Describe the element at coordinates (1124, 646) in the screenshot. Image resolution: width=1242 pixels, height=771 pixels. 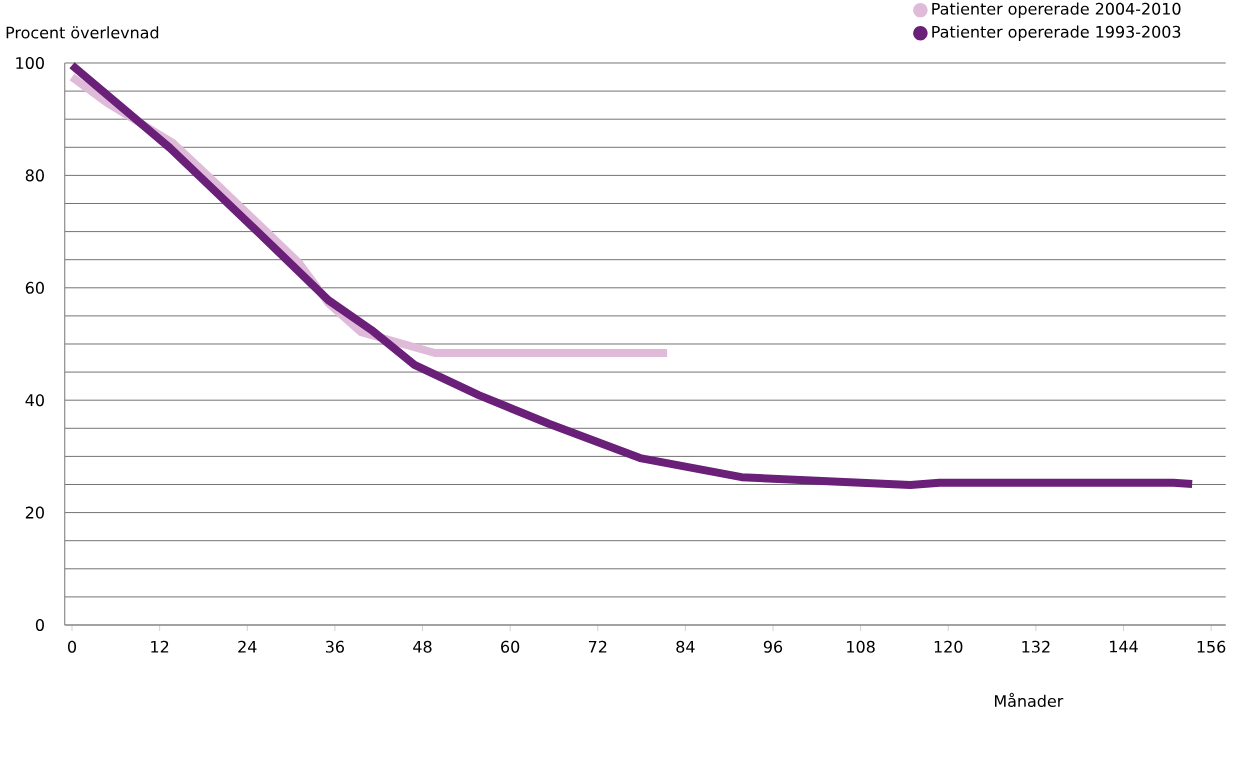
I see `x-tick-label: 144` at that location.